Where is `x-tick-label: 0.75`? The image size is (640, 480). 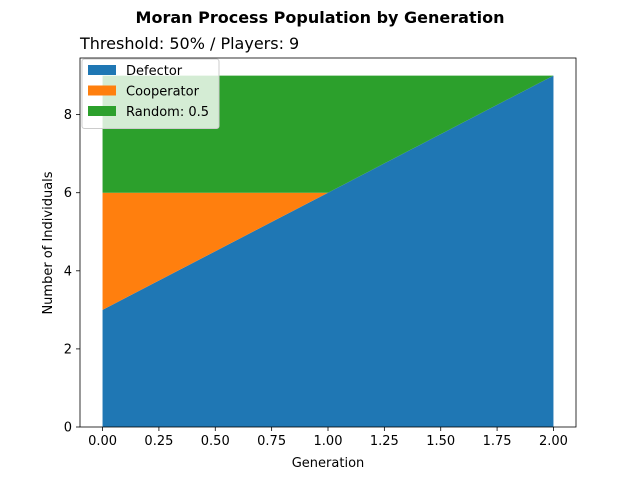 x-tick-label: 0.75 is located at coordinates (271, 441).